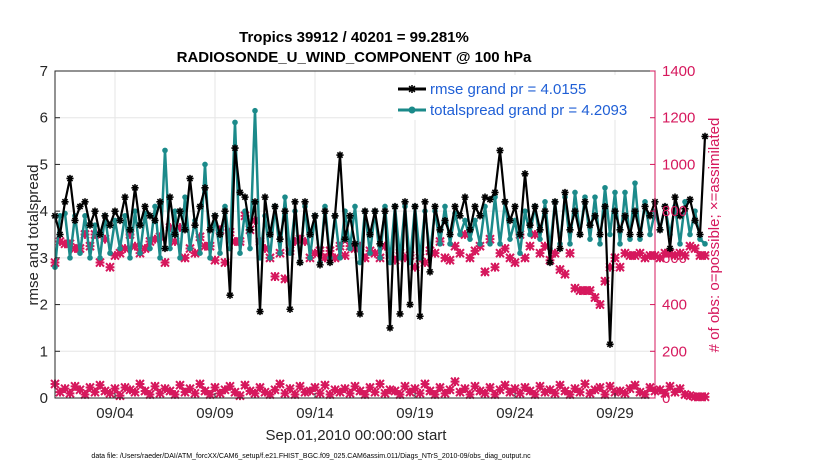 The image size is (830, 470). What do you see at coordinates (528, 110) in the screenshot?
I see `legend-totalspread-label: totalspread grand pr = 4.2093` at bounding box center [528, 110].